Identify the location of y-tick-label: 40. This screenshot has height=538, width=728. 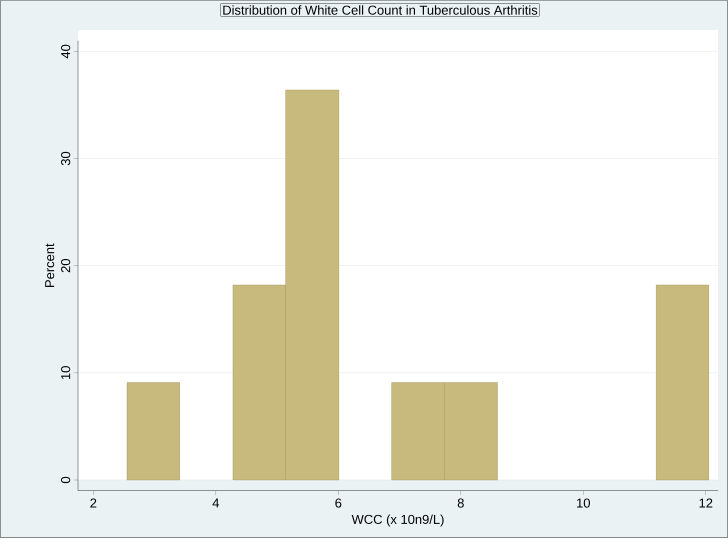
(65, 51).